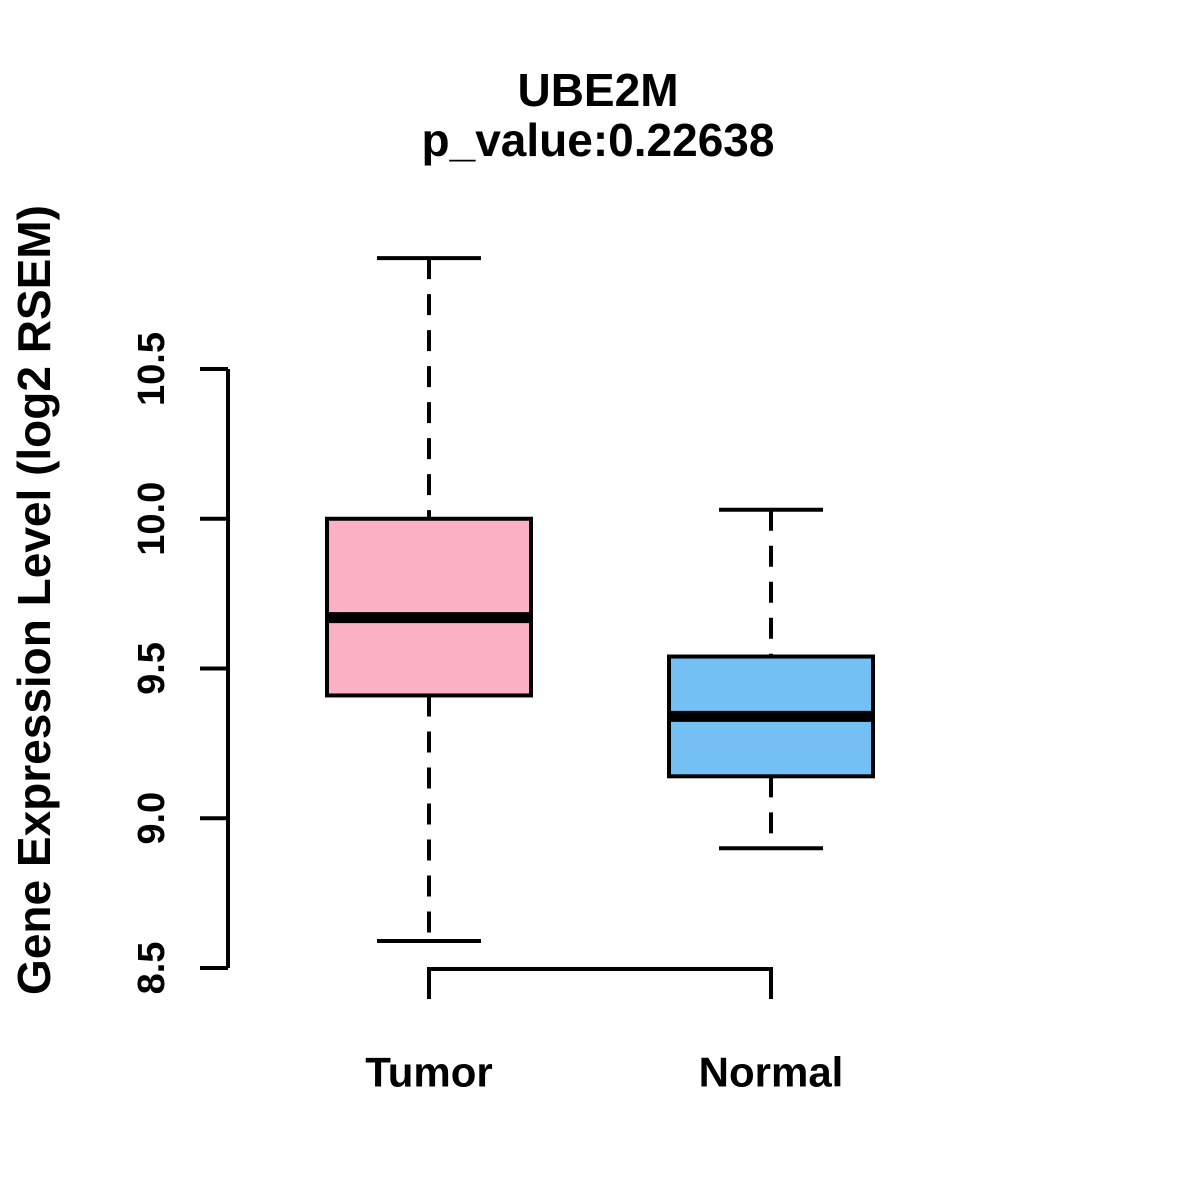 Image resolution: width=1200 pixels, height=1200 pixels. Describe the element at coordinates (429, 1072) in the screenshot. I see `category-label-tumor: Tumor` at that location.